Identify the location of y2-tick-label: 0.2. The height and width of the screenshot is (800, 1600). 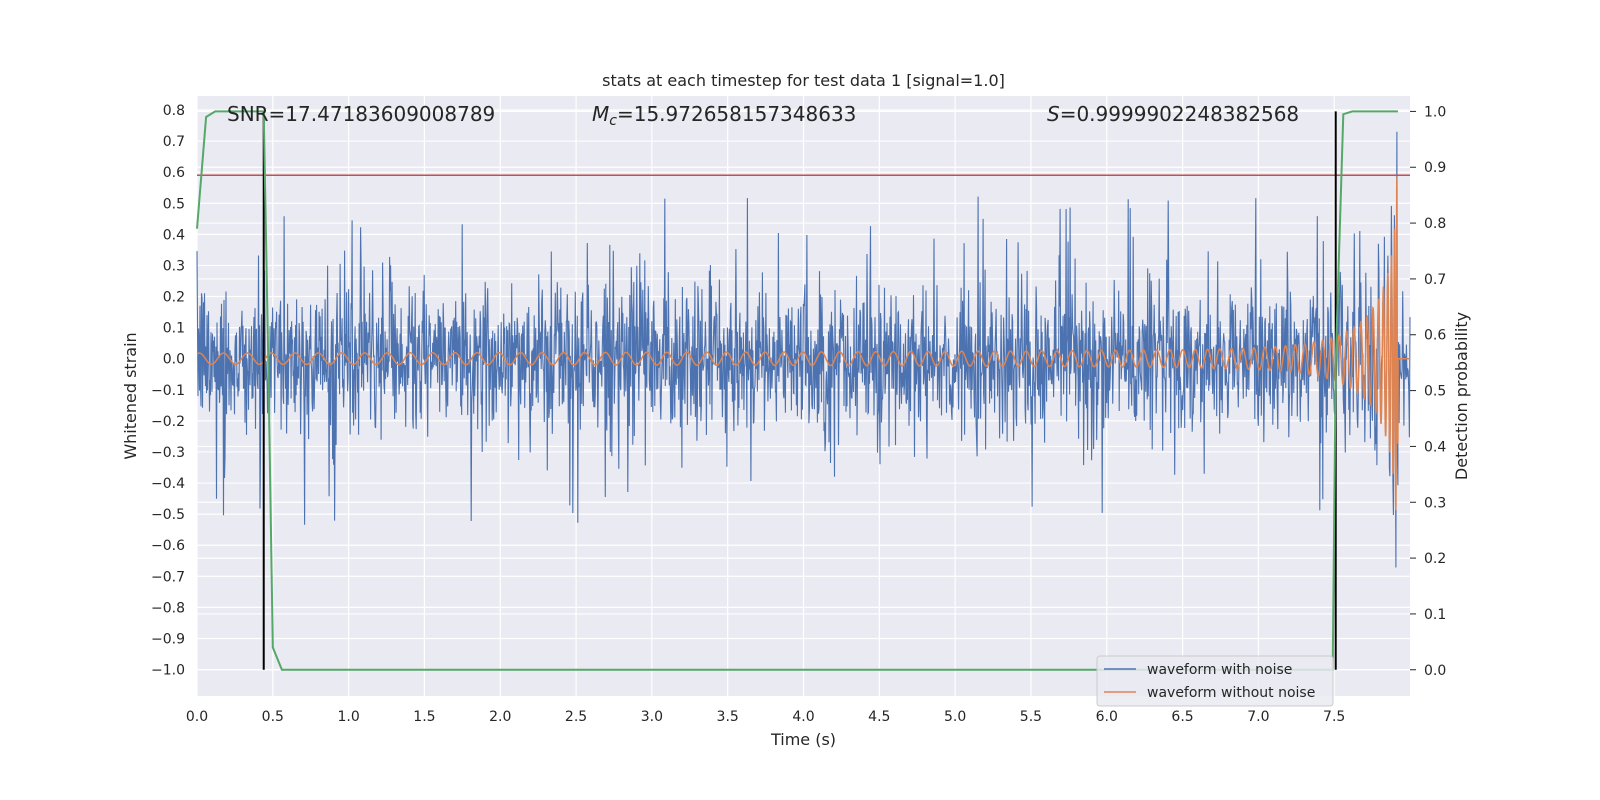
(1435, 559).